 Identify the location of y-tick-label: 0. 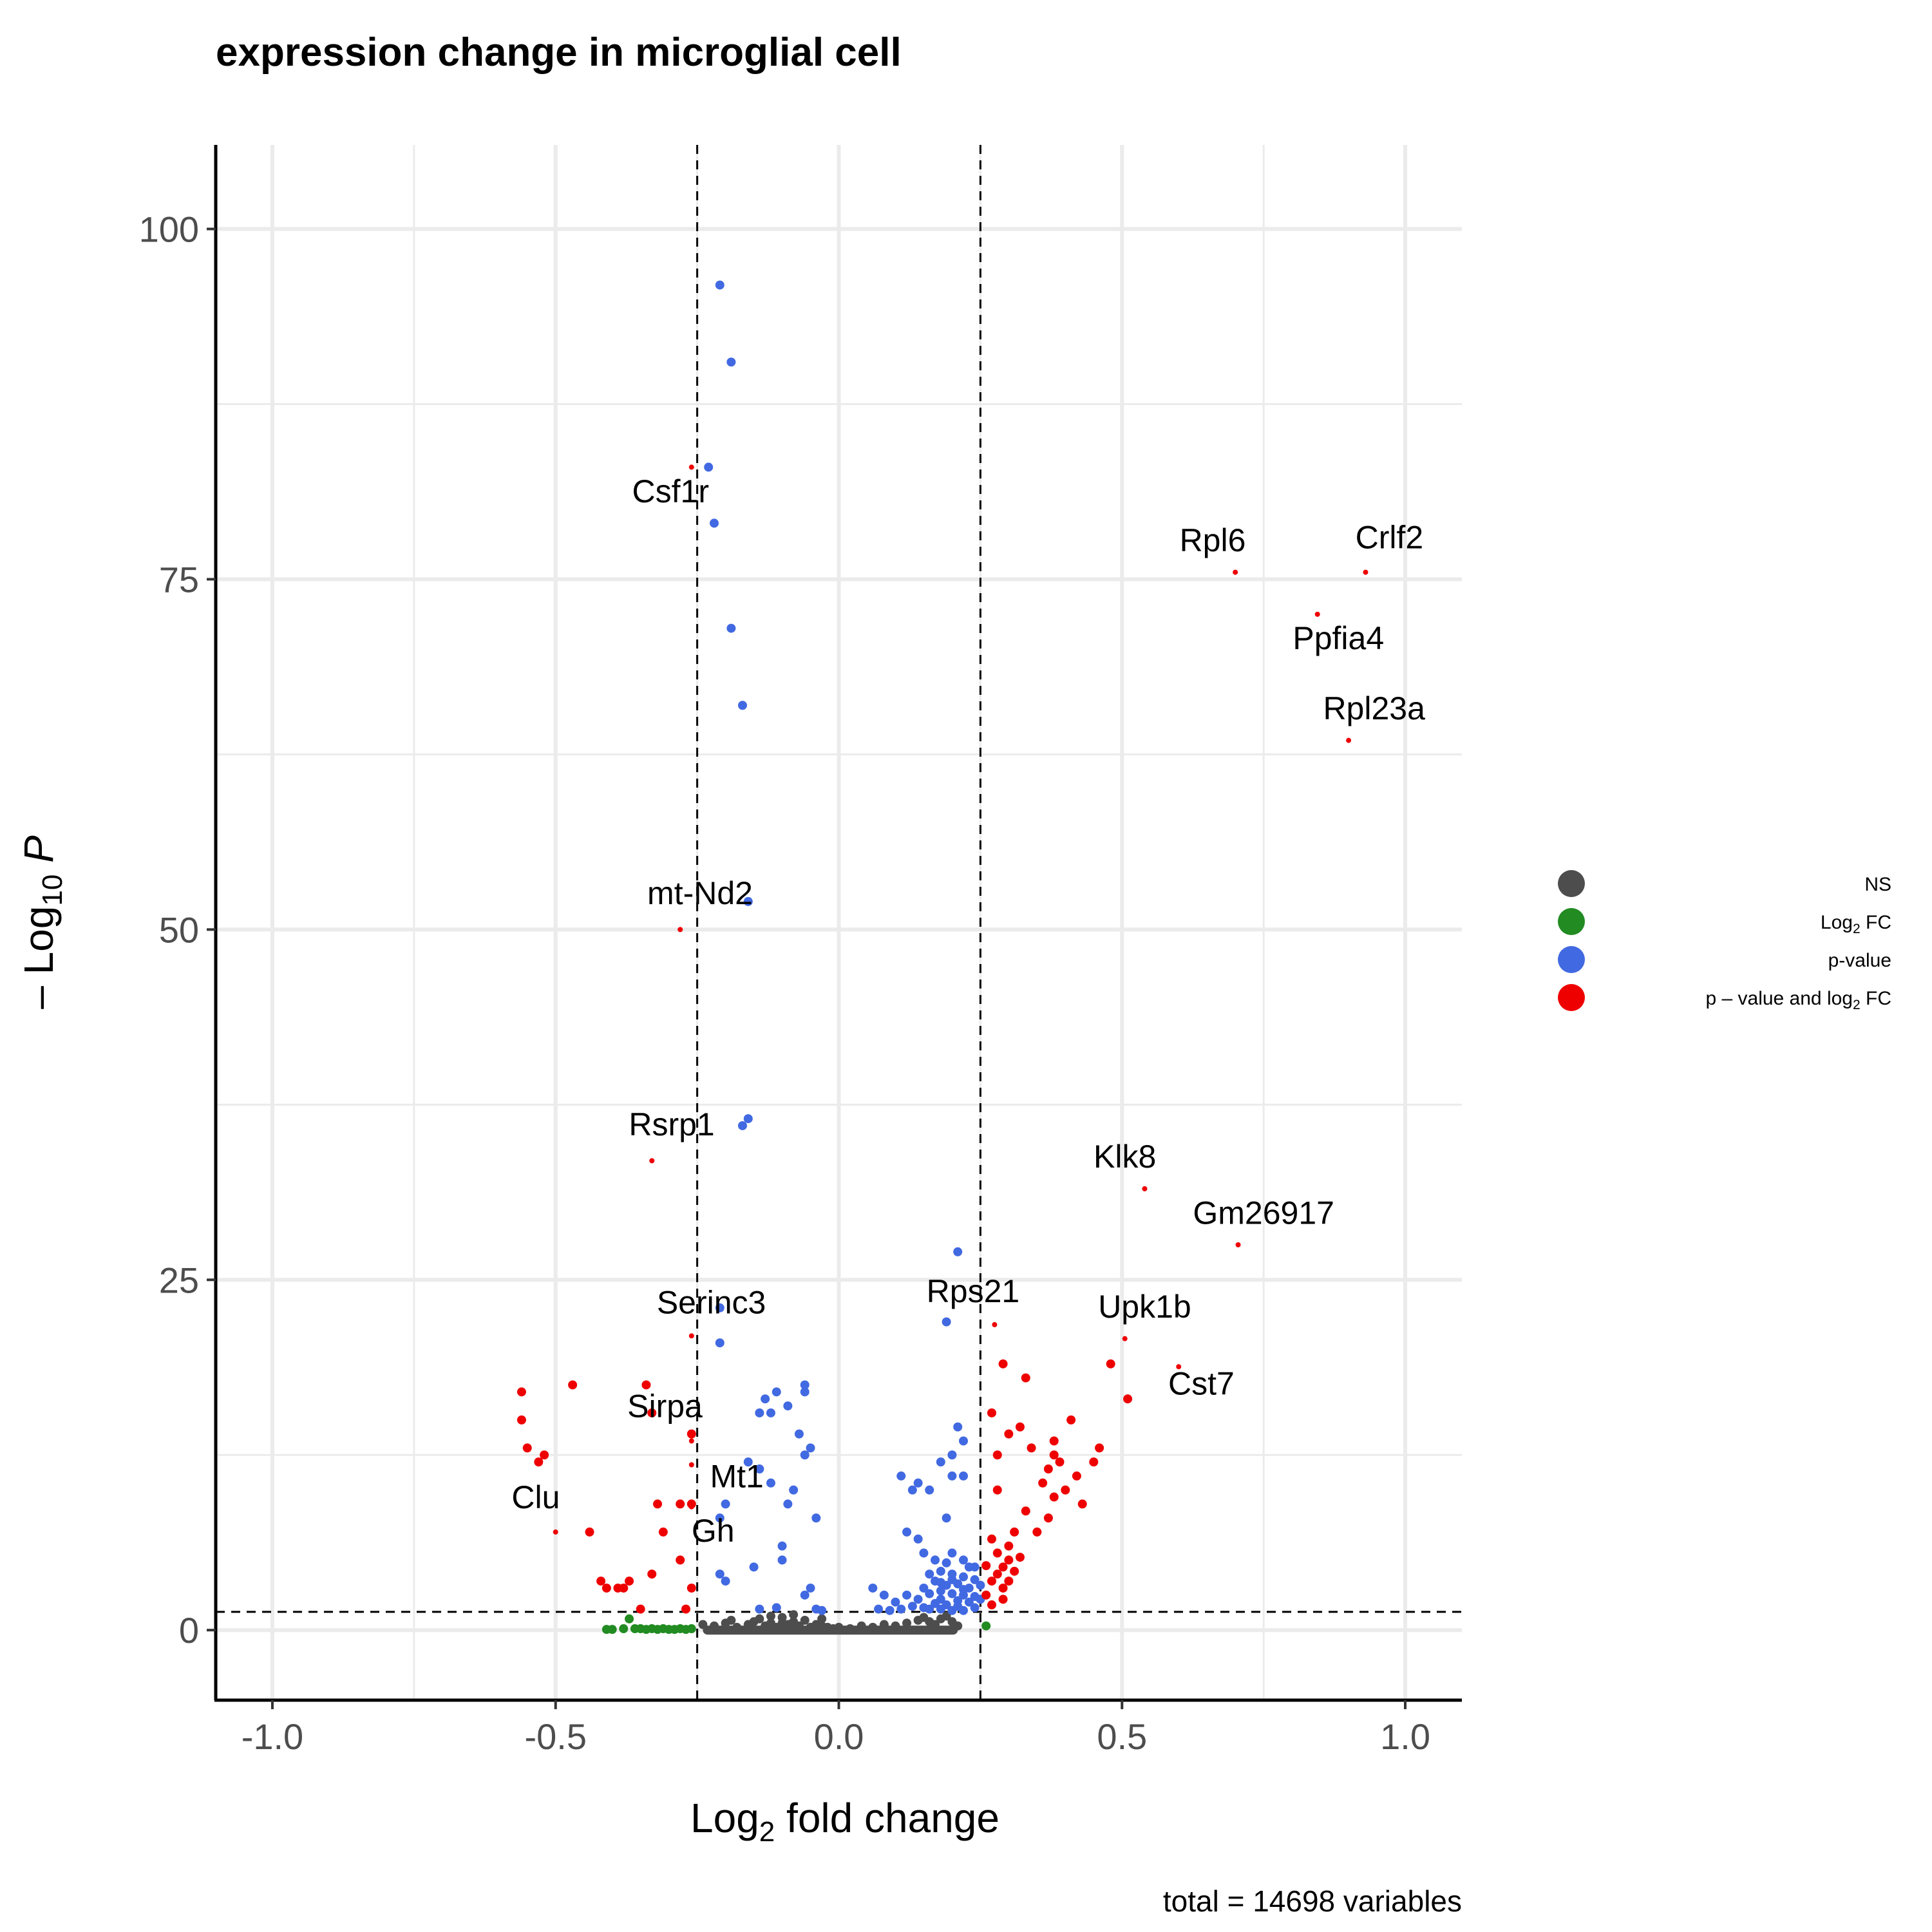
(189, 1630).